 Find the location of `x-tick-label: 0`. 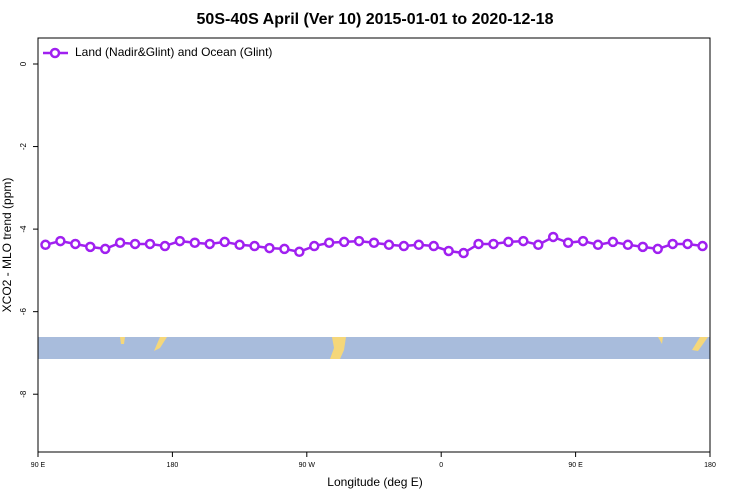

x-tick-label: 0 is located at coordinates (441, 465).